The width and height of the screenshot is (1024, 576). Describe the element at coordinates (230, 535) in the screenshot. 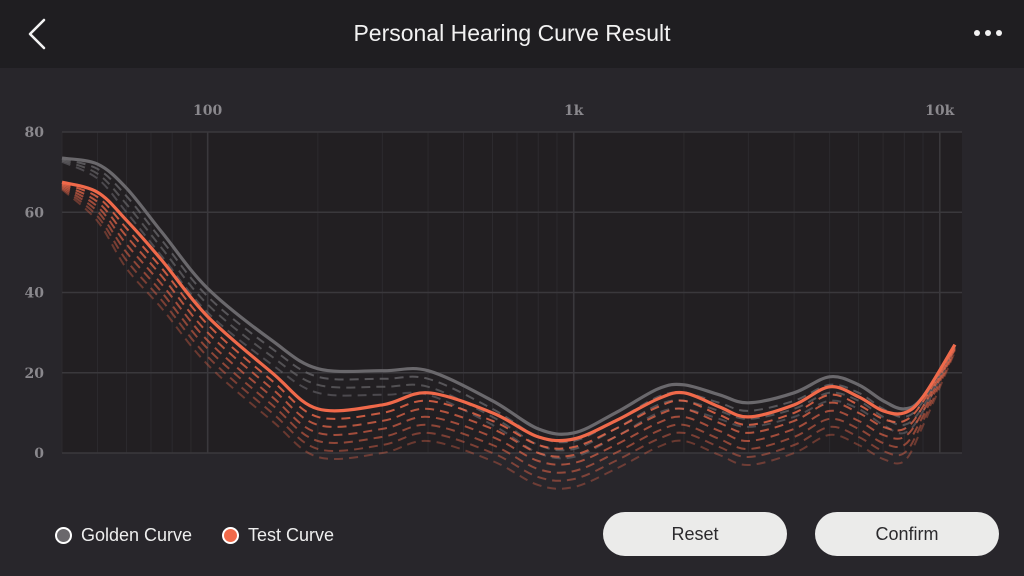

I see `test-dot-icon` at that location.